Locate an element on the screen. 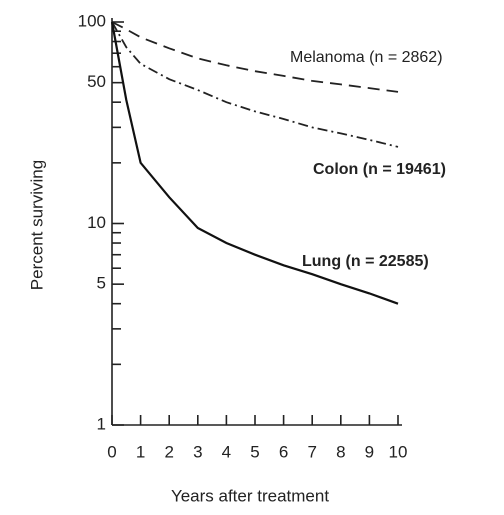 Image resolution: width=504 pixels, height=515 pixels. y-tick-label: 100 is located at coordinates (92, 20).